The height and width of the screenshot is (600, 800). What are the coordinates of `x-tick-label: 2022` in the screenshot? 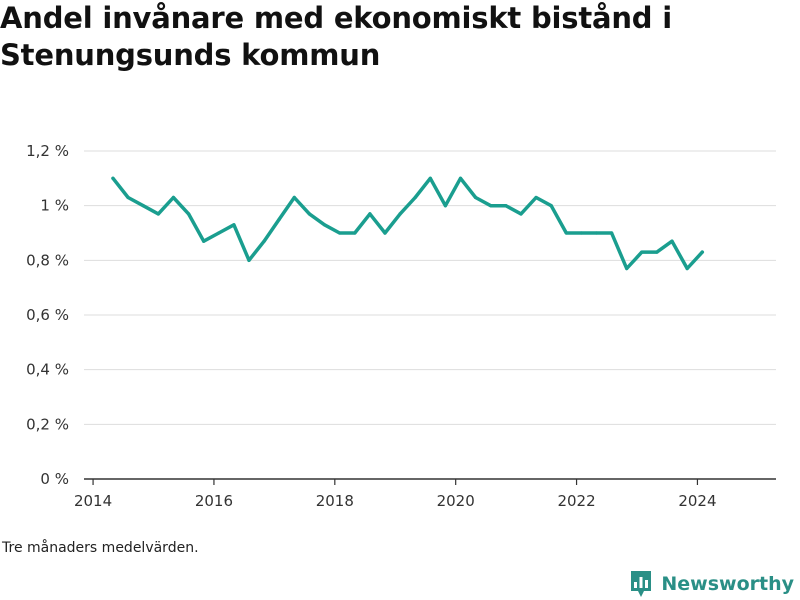 It's located at (576, 501).